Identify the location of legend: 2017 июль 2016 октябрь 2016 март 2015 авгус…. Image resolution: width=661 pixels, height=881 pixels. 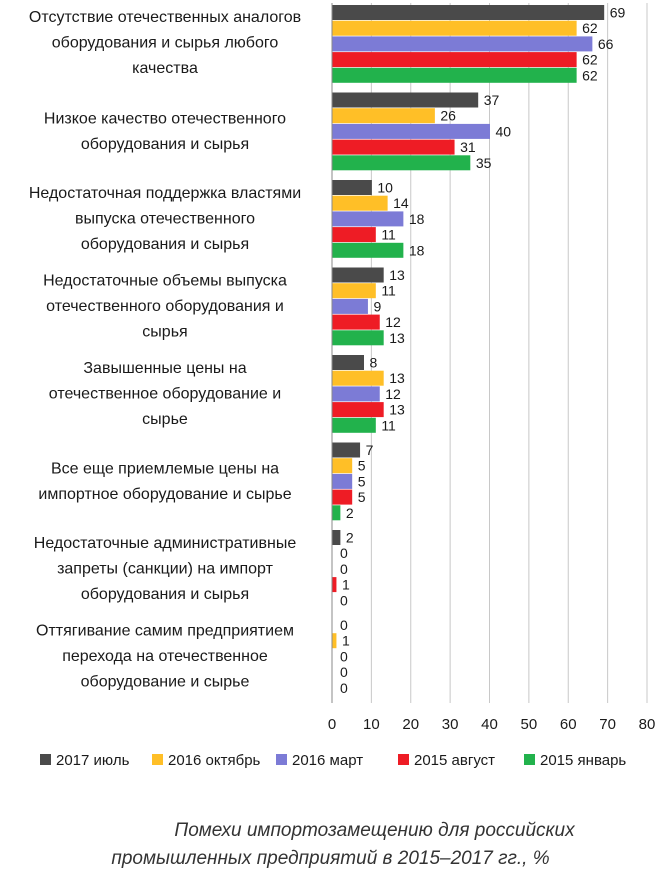
(333, 760).